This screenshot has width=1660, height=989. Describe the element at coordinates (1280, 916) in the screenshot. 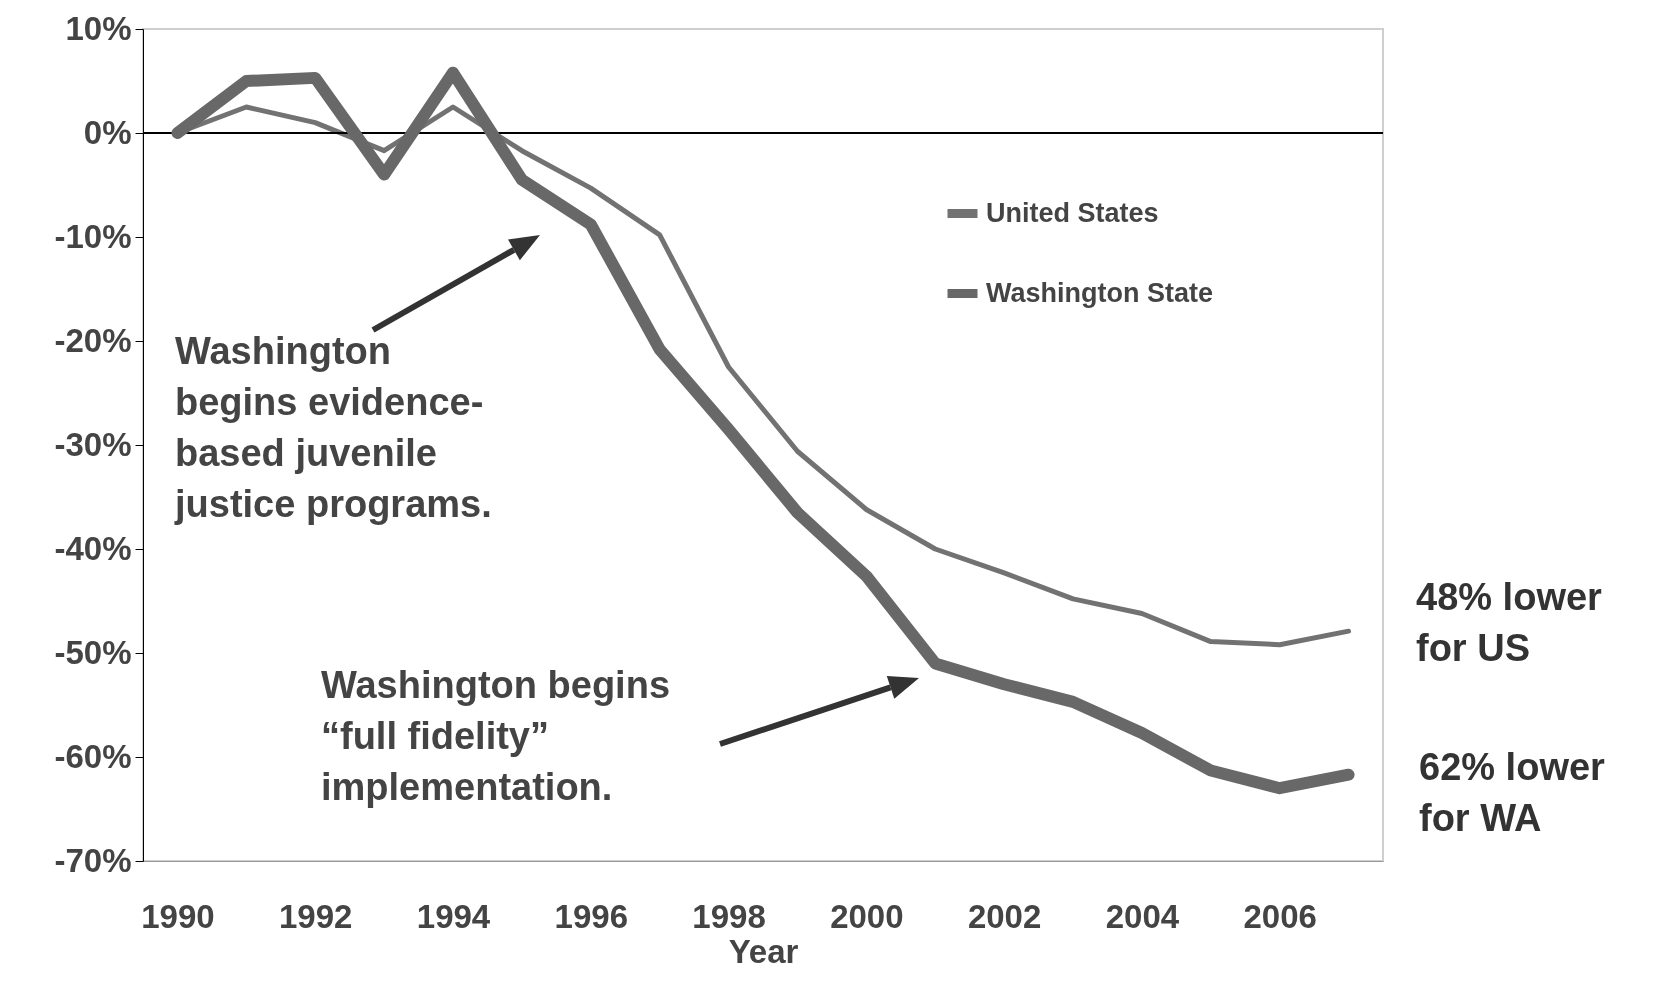

I see `x-tick-label: 2006` at that location.